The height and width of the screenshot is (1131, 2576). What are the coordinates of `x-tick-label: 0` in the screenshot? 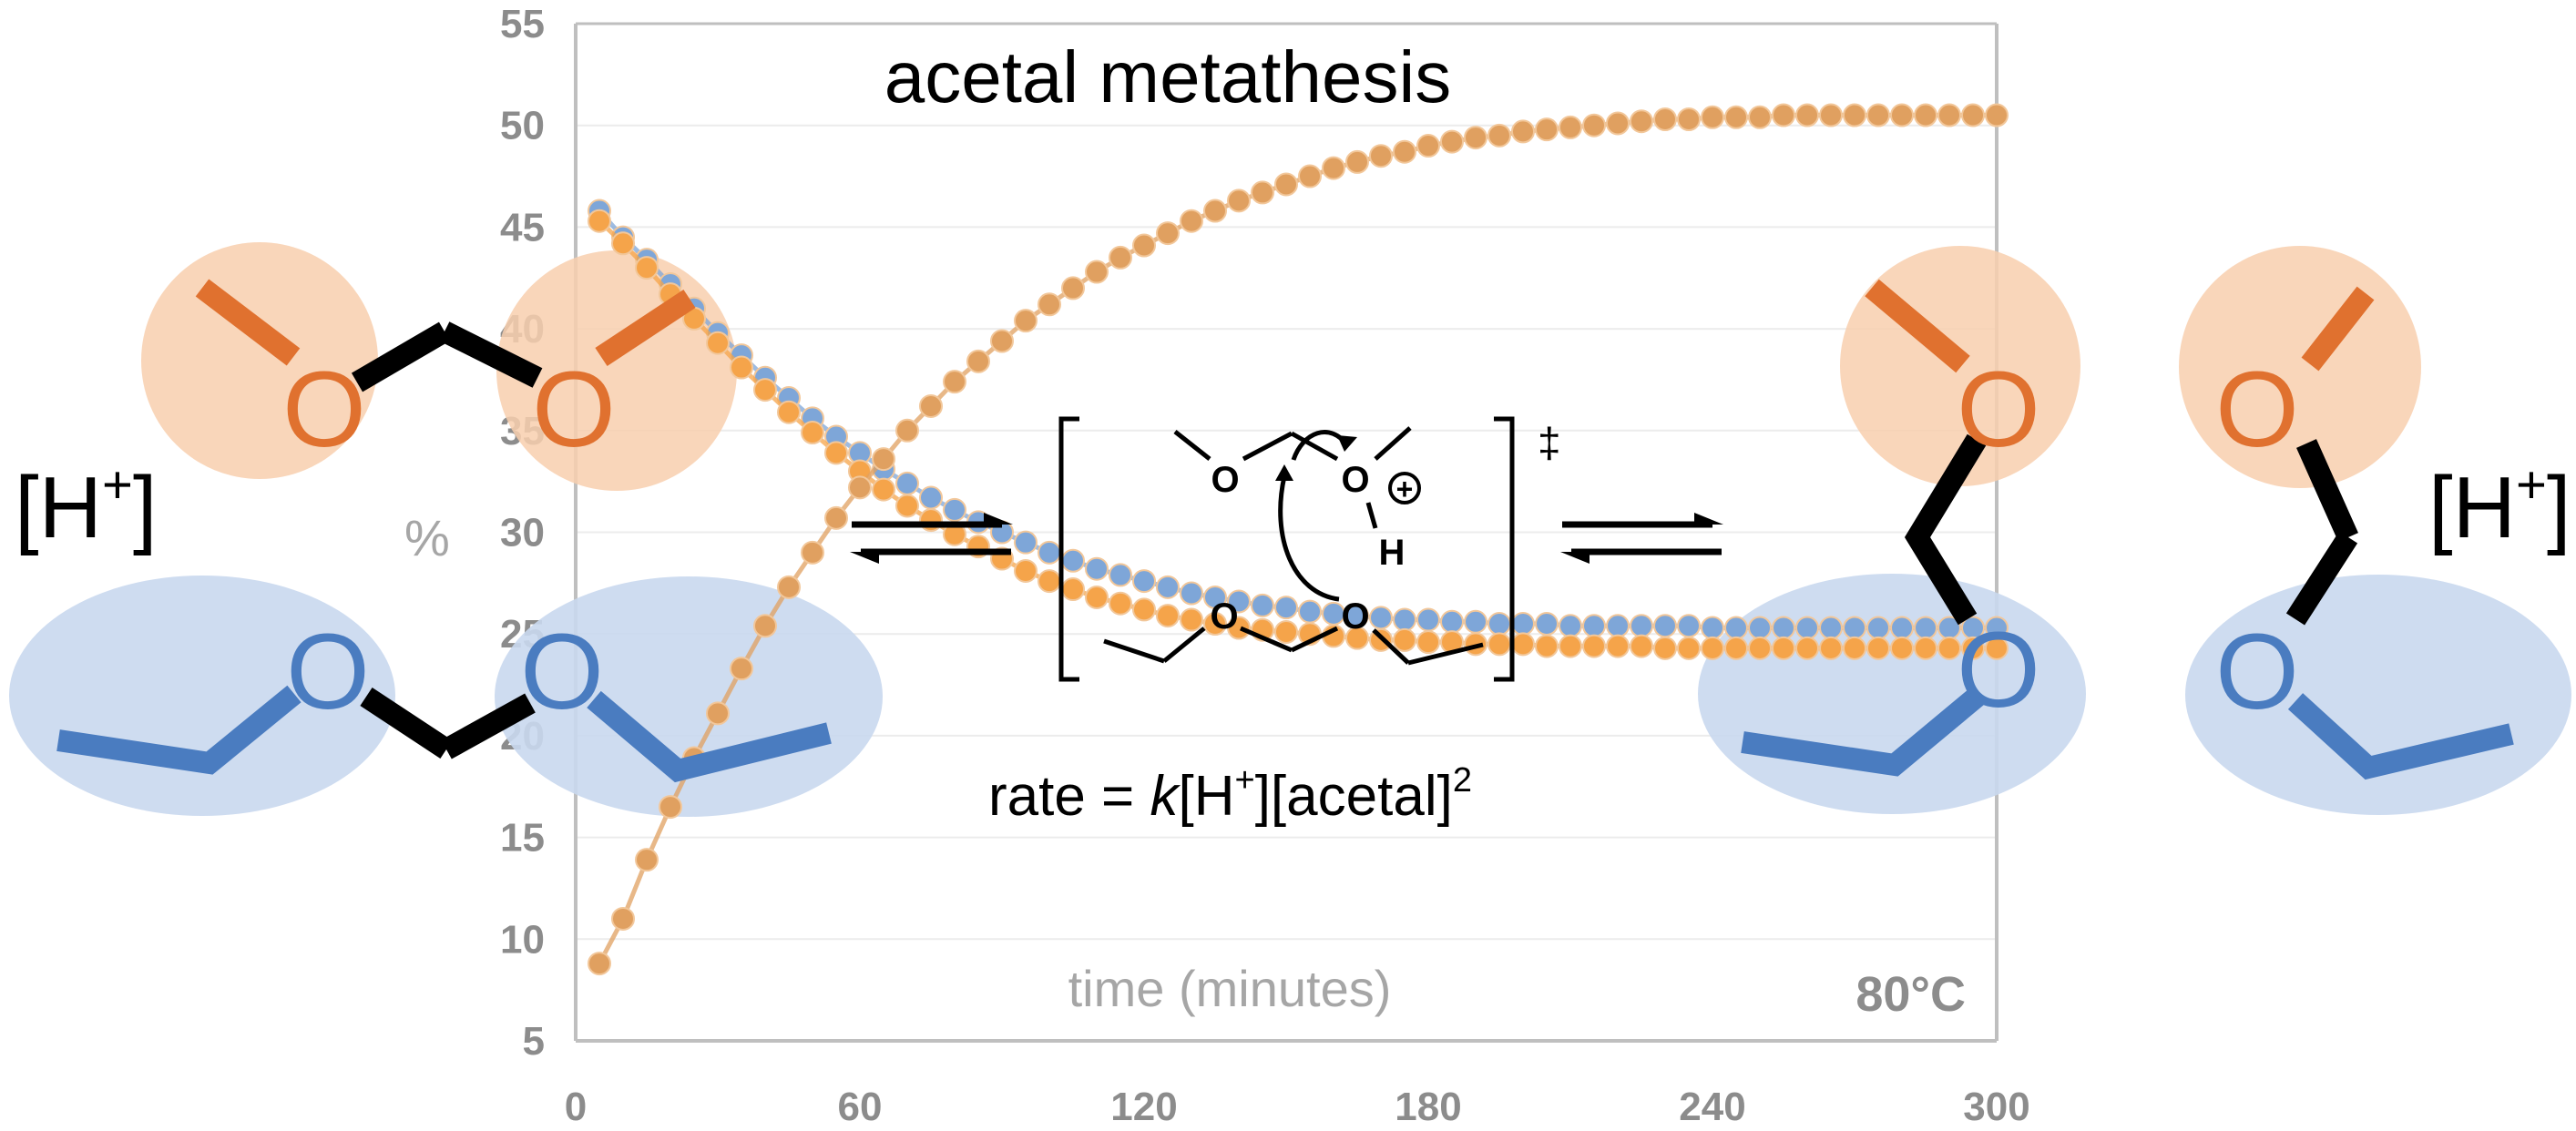 It's located at (576, 1107).